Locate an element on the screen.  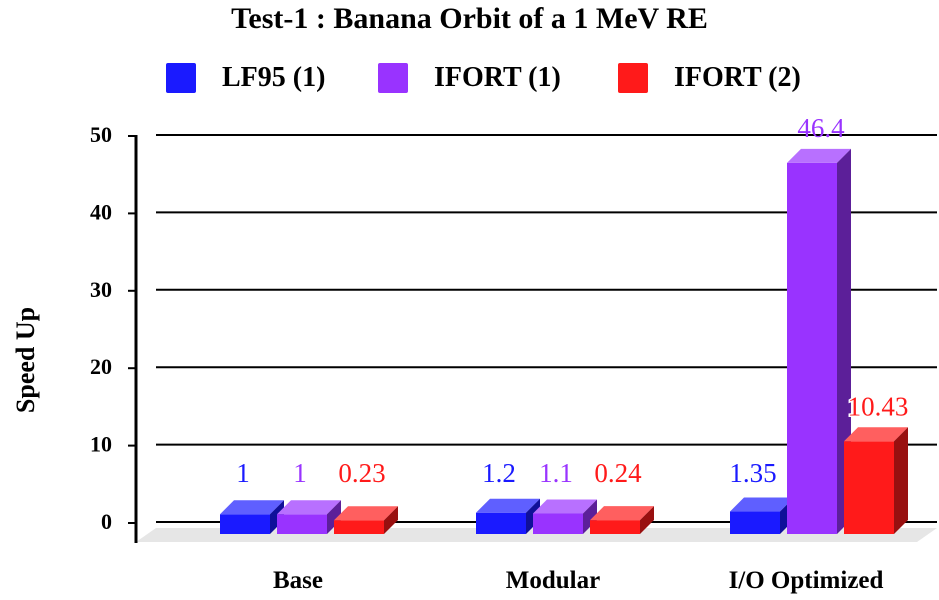
bar-ifort-1-i-o-optimized is located at coordinates (819, 341).